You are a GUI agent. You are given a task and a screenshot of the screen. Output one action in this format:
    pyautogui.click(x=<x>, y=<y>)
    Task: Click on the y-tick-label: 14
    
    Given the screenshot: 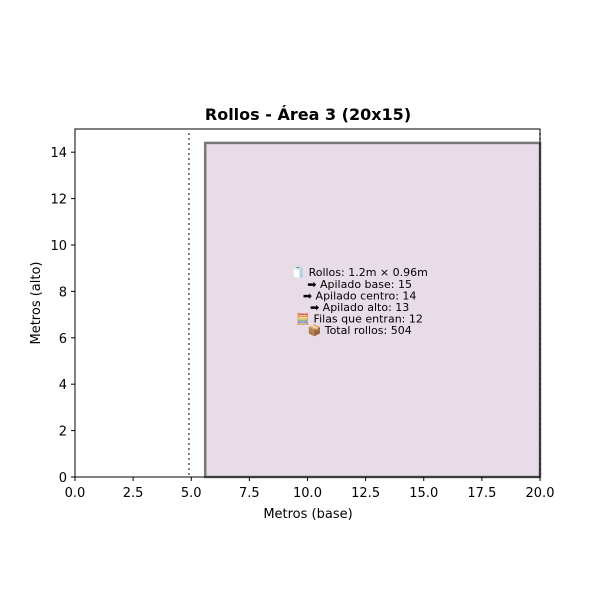 What is the action you would take?
    pyautogui.click(x=58, y=153)
    